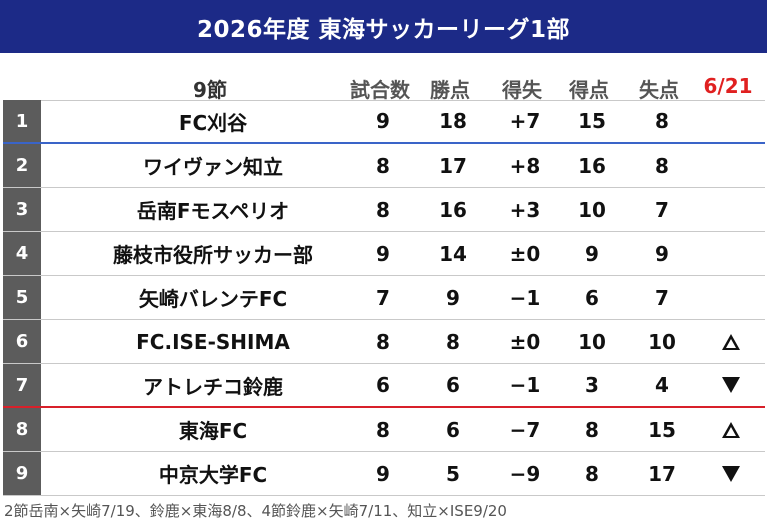 The width and height of the screenshot is (767, 527). What do you see at coordinates (213, 167) in the screenshot?
I see `team-name: ワイヴァン知立` at bounding box center [213, 167].